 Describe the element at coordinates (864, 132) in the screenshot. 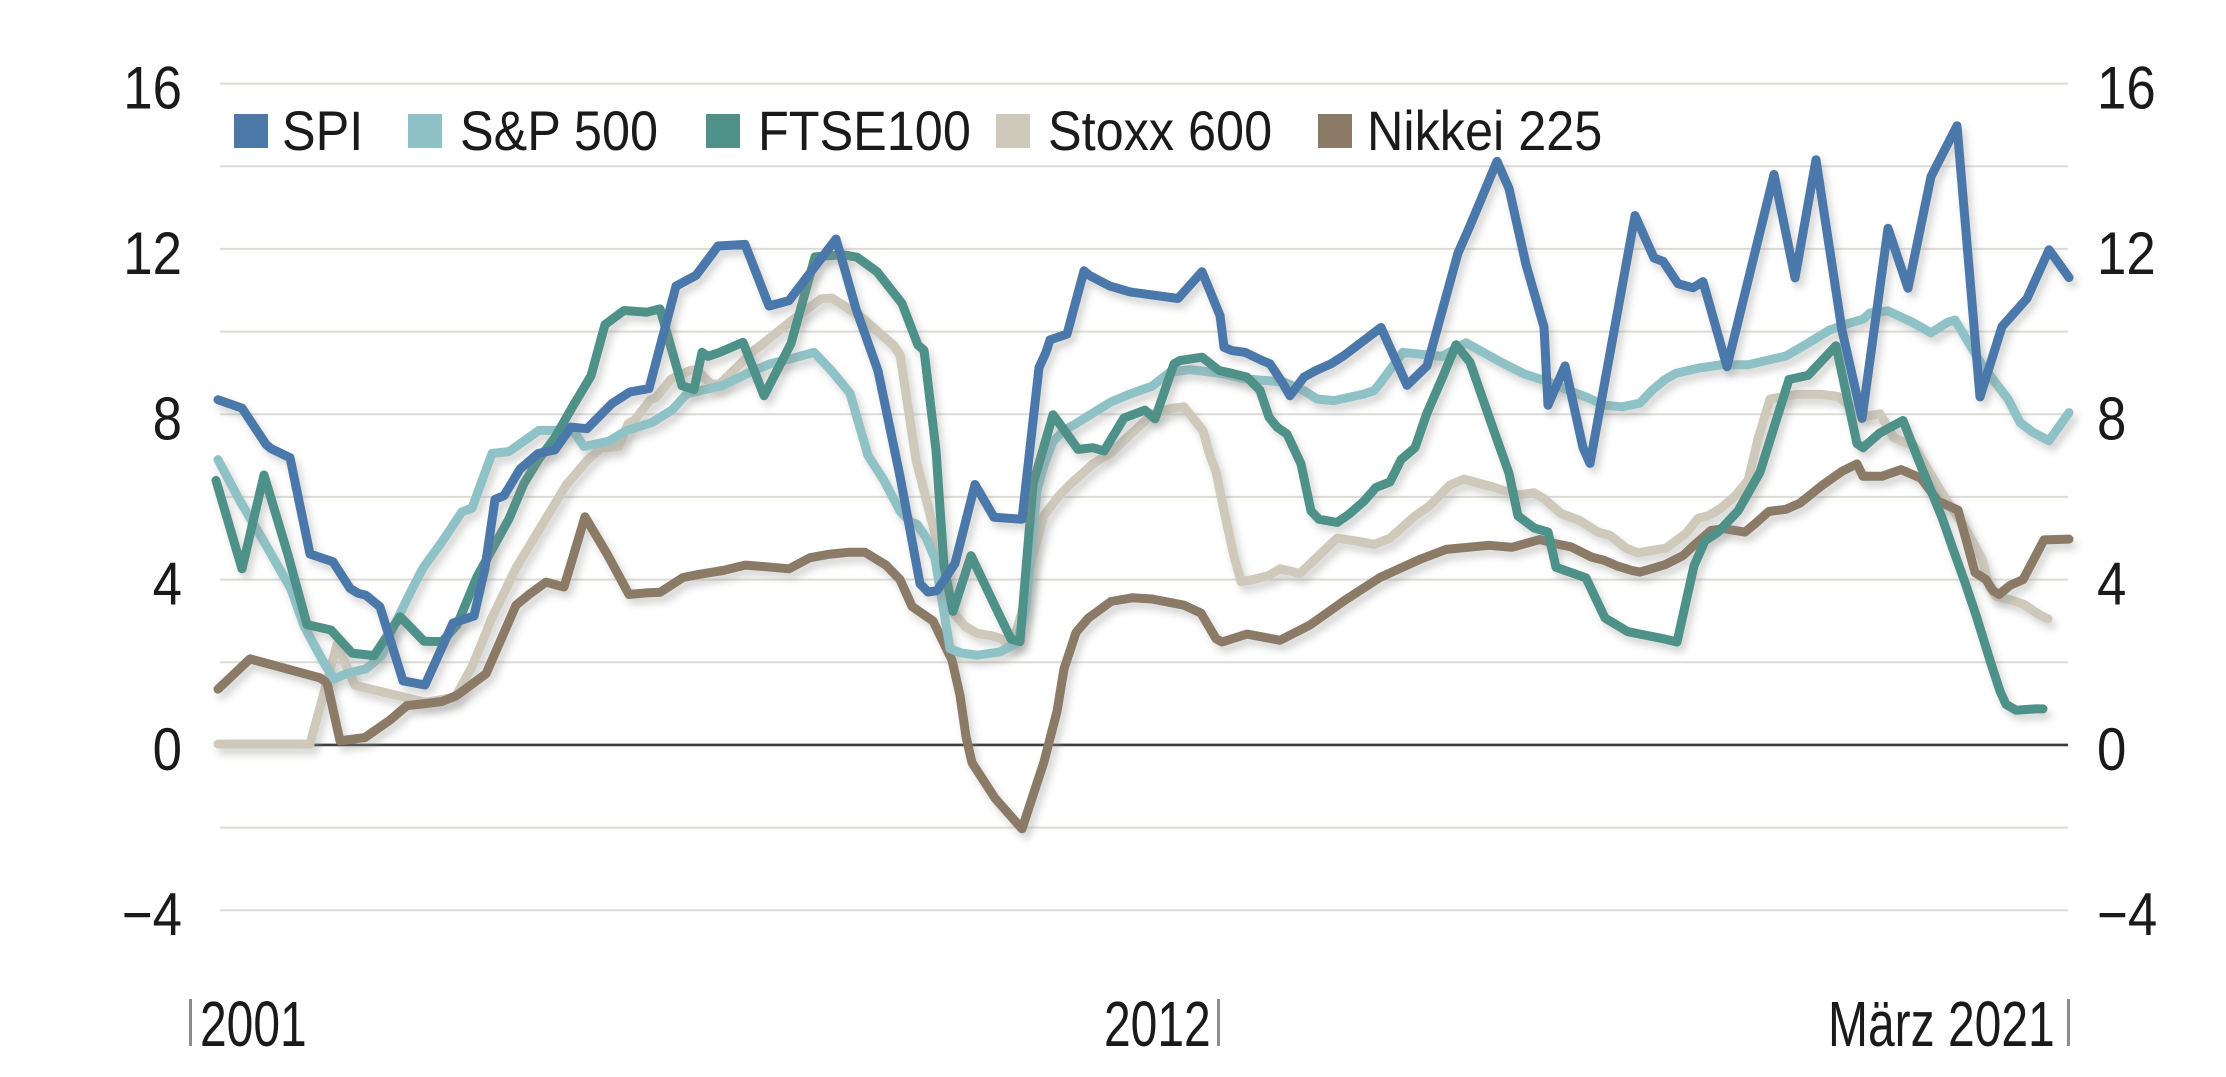

I see `svg-text: FTSE100` at that location.